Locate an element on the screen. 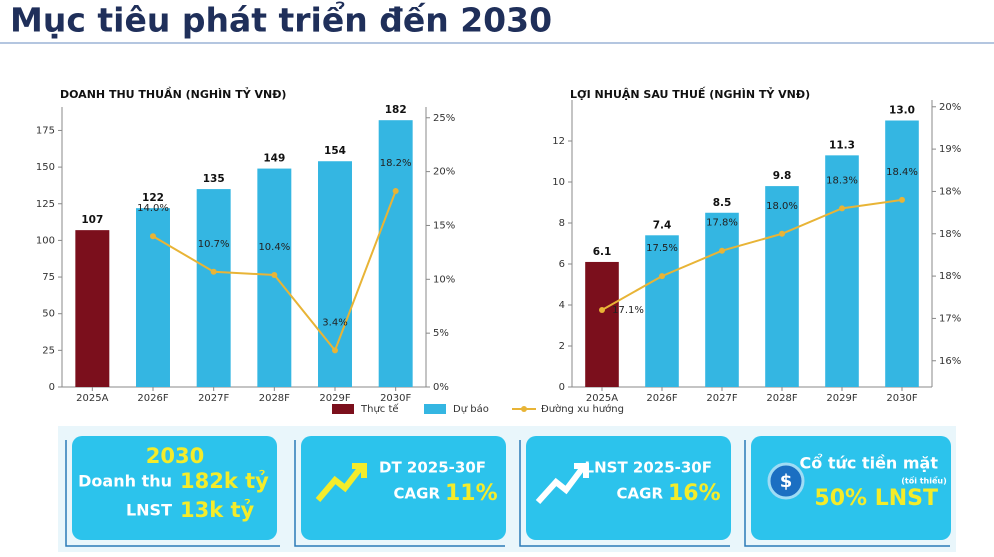 Image resolution: width=994 pixels, height=557 pixels. bar-label: 9.8 is located at coordinates (782, 176).